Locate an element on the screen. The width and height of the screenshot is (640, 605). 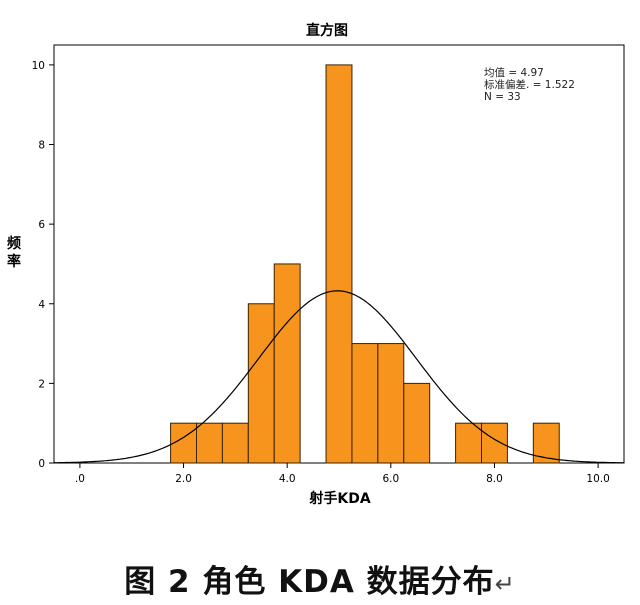
stats-mean: 均值 = 4.97 is located at coordinates (514, 72).